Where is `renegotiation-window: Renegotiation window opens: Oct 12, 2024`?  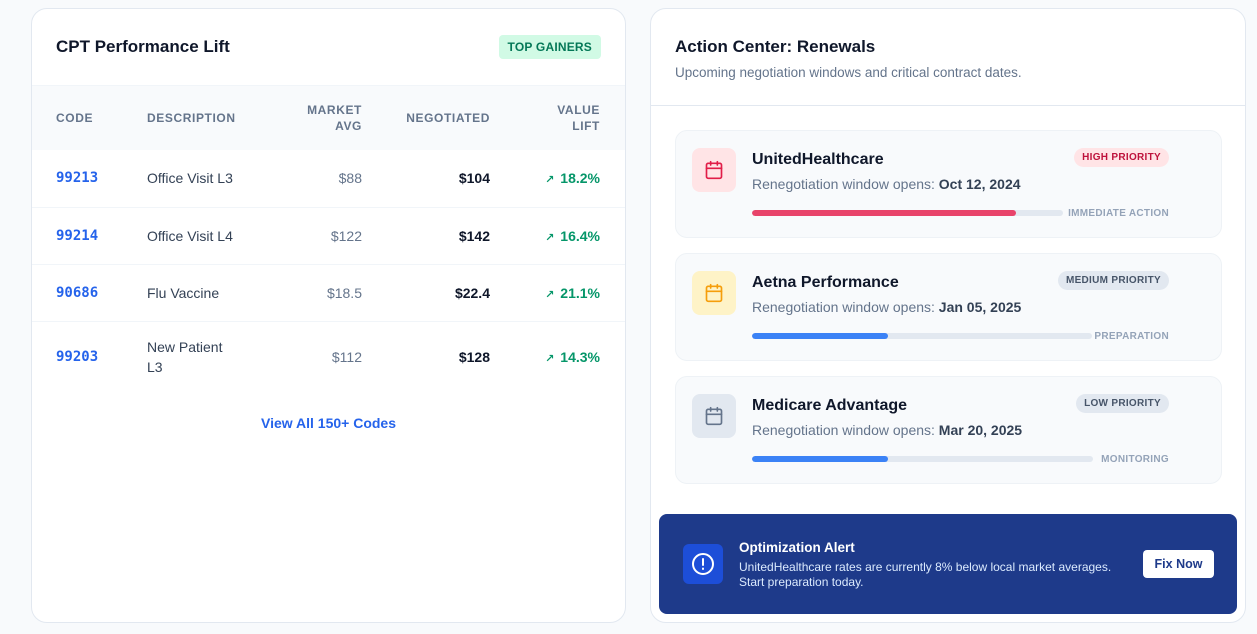 renegotiation-window: Renegotiation window opens: Oct 12, 2024 is located at coordinates (886, 184).